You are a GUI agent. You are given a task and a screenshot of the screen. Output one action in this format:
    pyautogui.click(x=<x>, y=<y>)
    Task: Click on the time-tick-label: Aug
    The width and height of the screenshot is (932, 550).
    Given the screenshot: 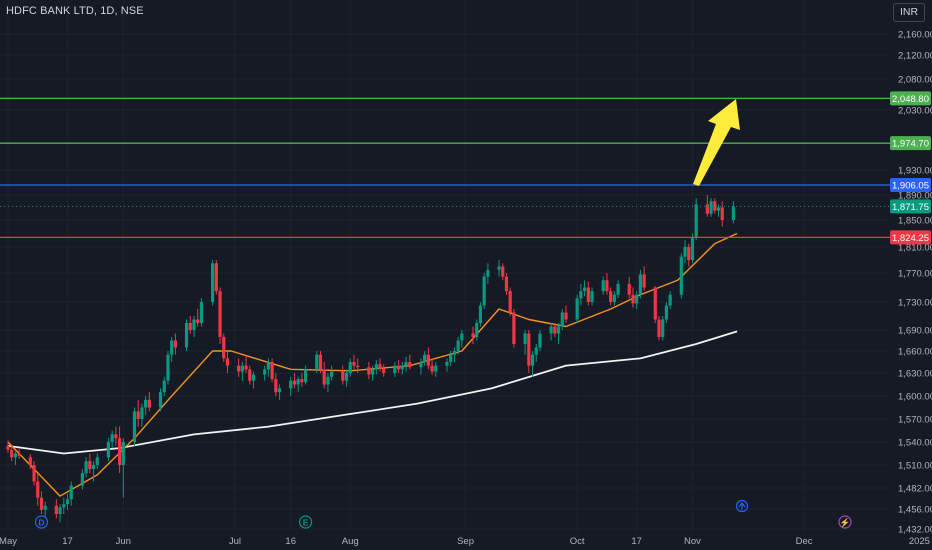 What is the action you would take?
    pyautogui.click(x=350, y=541)
    